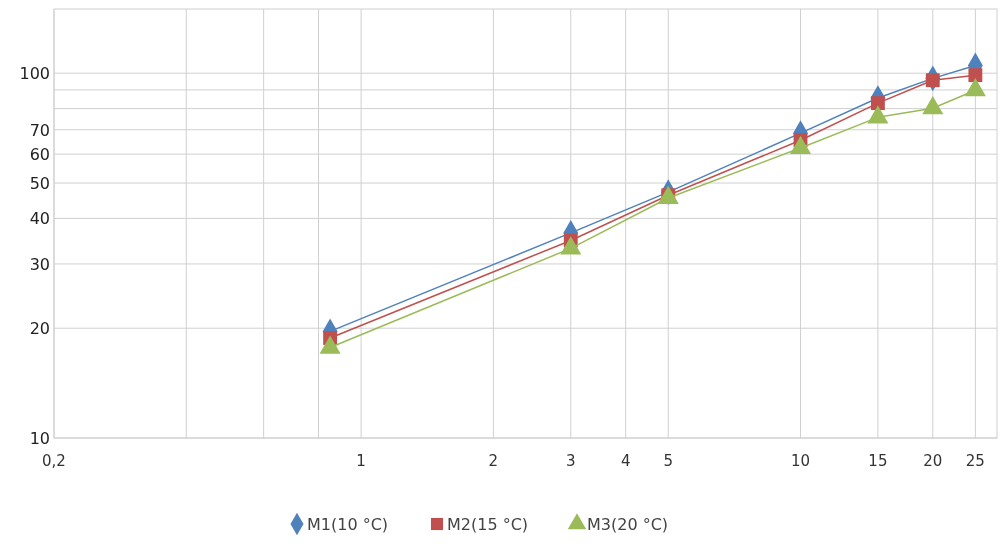 The height and width of the screenshot is (546, 1002). I want to click on y-tick-label: 60, so click(39, 155).